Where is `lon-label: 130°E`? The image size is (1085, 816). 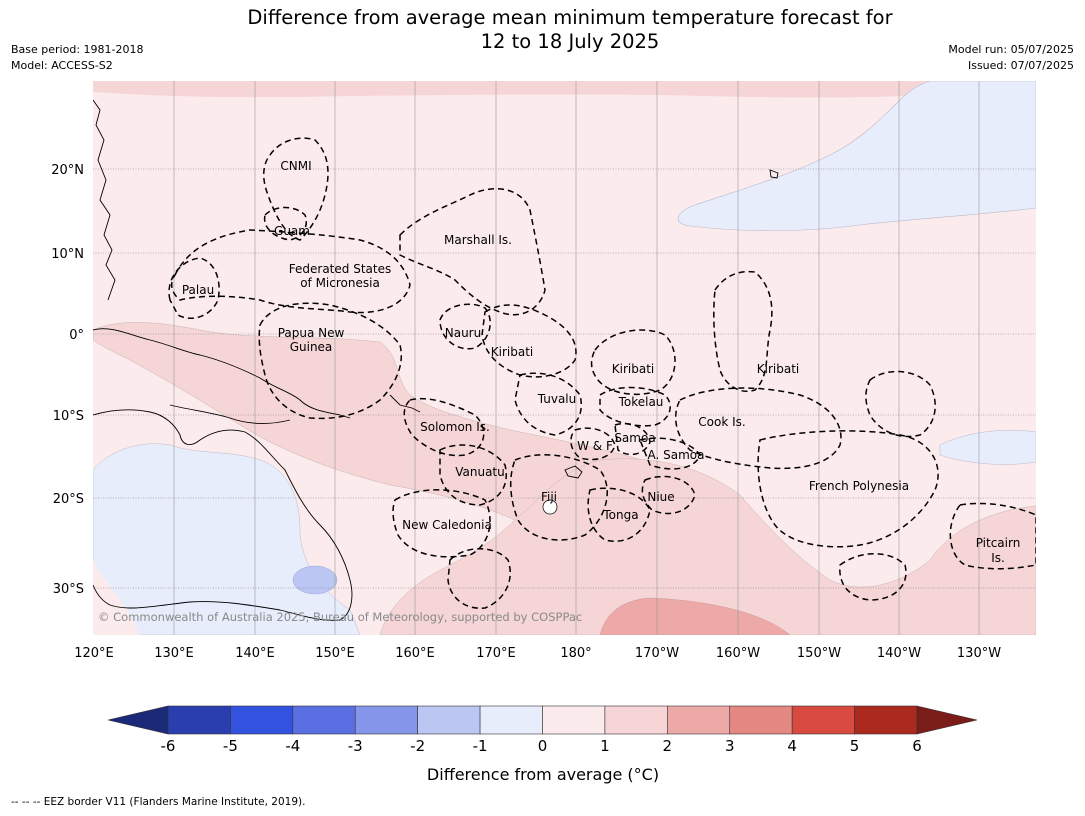
lon-label: 130°E is located at coordinates (174, 653).